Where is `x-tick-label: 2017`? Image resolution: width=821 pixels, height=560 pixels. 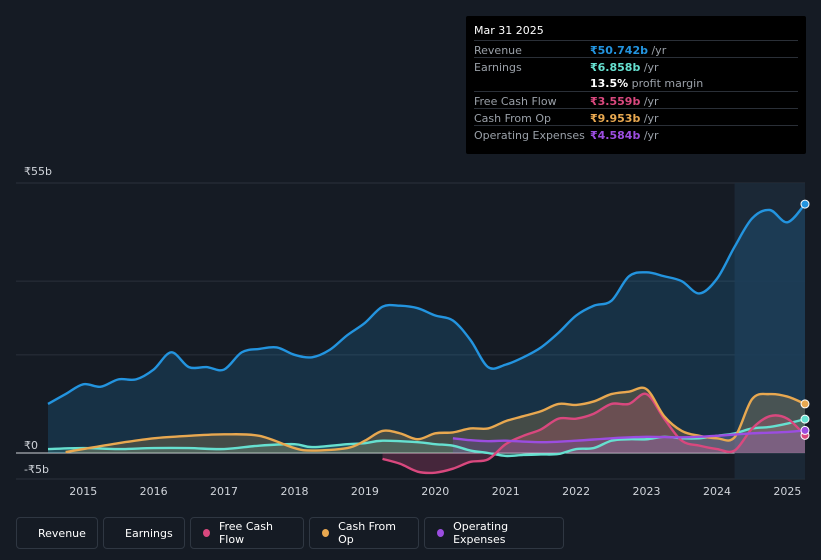
x-tick-label: 2017 is located at coordinates (224, 491).